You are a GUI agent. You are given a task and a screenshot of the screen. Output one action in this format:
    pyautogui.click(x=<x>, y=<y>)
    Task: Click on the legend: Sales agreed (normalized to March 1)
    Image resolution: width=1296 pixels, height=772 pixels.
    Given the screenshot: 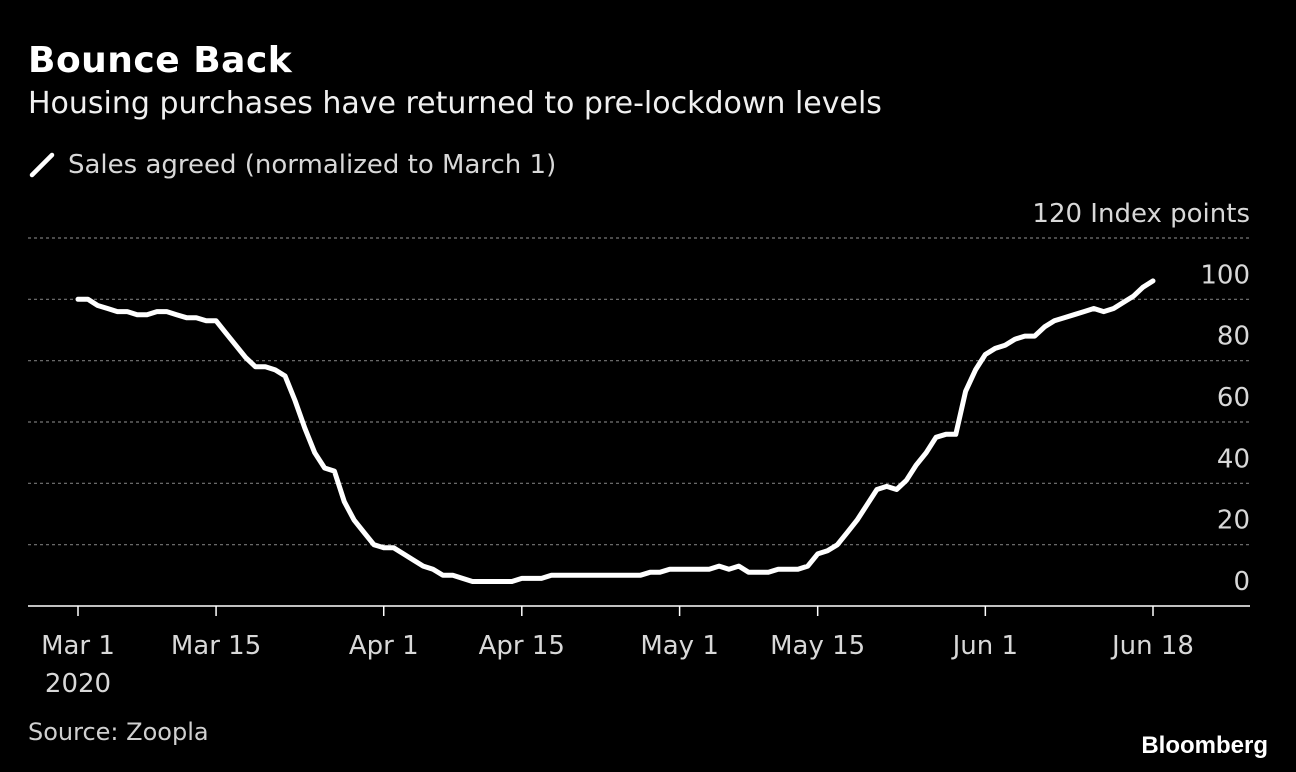 What is the action you would take?
    pyautogui.click(x=292, y=165)
    